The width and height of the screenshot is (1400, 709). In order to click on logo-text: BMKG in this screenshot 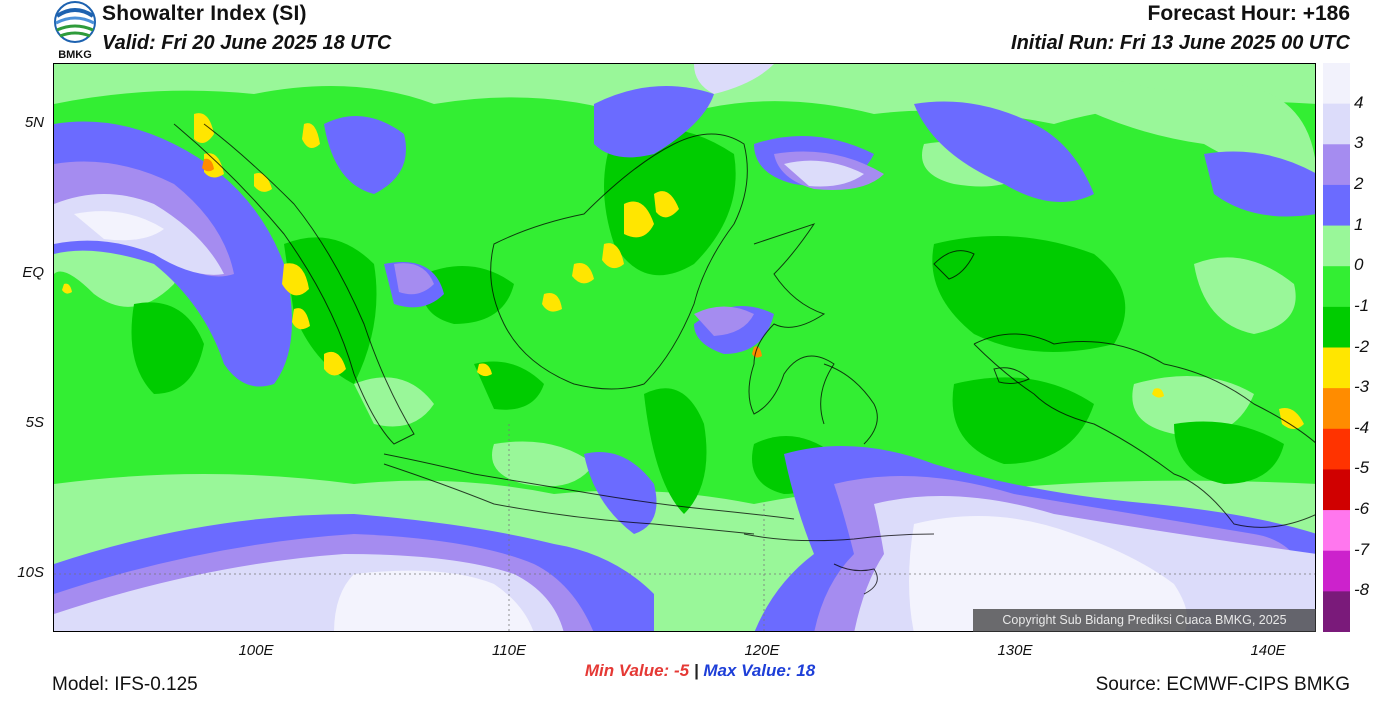, I will do `click(75, 54)`.